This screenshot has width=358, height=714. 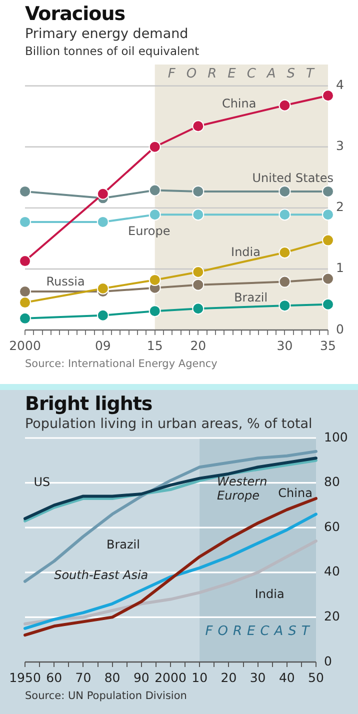 I want to click on source-note: Source: UN Population Division, so click(x=106, y=696).